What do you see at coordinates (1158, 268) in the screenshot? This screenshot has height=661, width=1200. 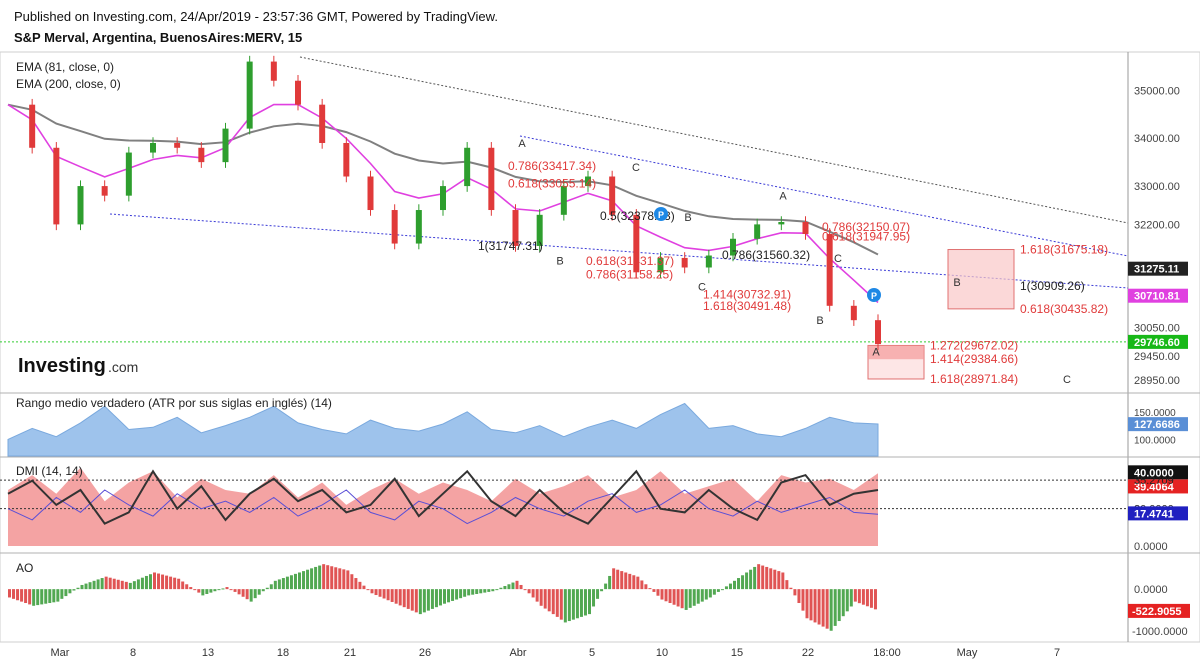 I see `last-price-badge-bg` at bounding box center [1158, 268].